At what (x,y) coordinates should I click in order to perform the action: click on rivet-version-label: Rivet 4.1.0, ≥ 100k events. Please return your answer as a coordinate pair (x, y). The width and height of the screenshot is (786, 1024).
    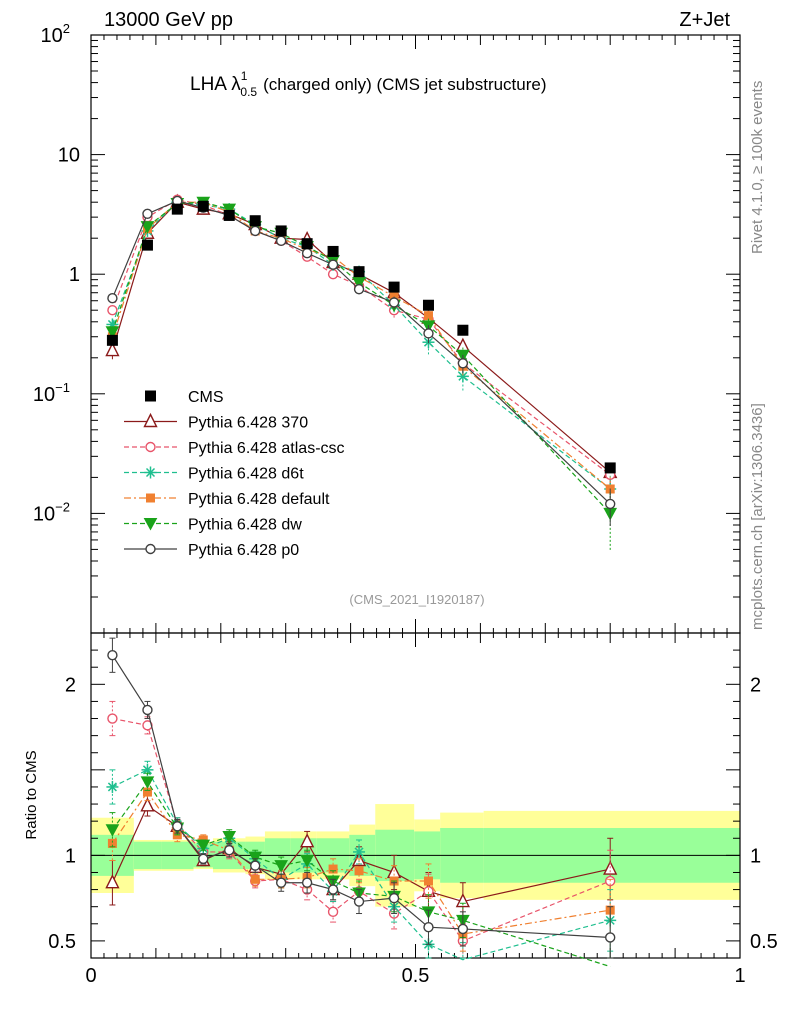
    Looking at the image, I should click on (757, 167).